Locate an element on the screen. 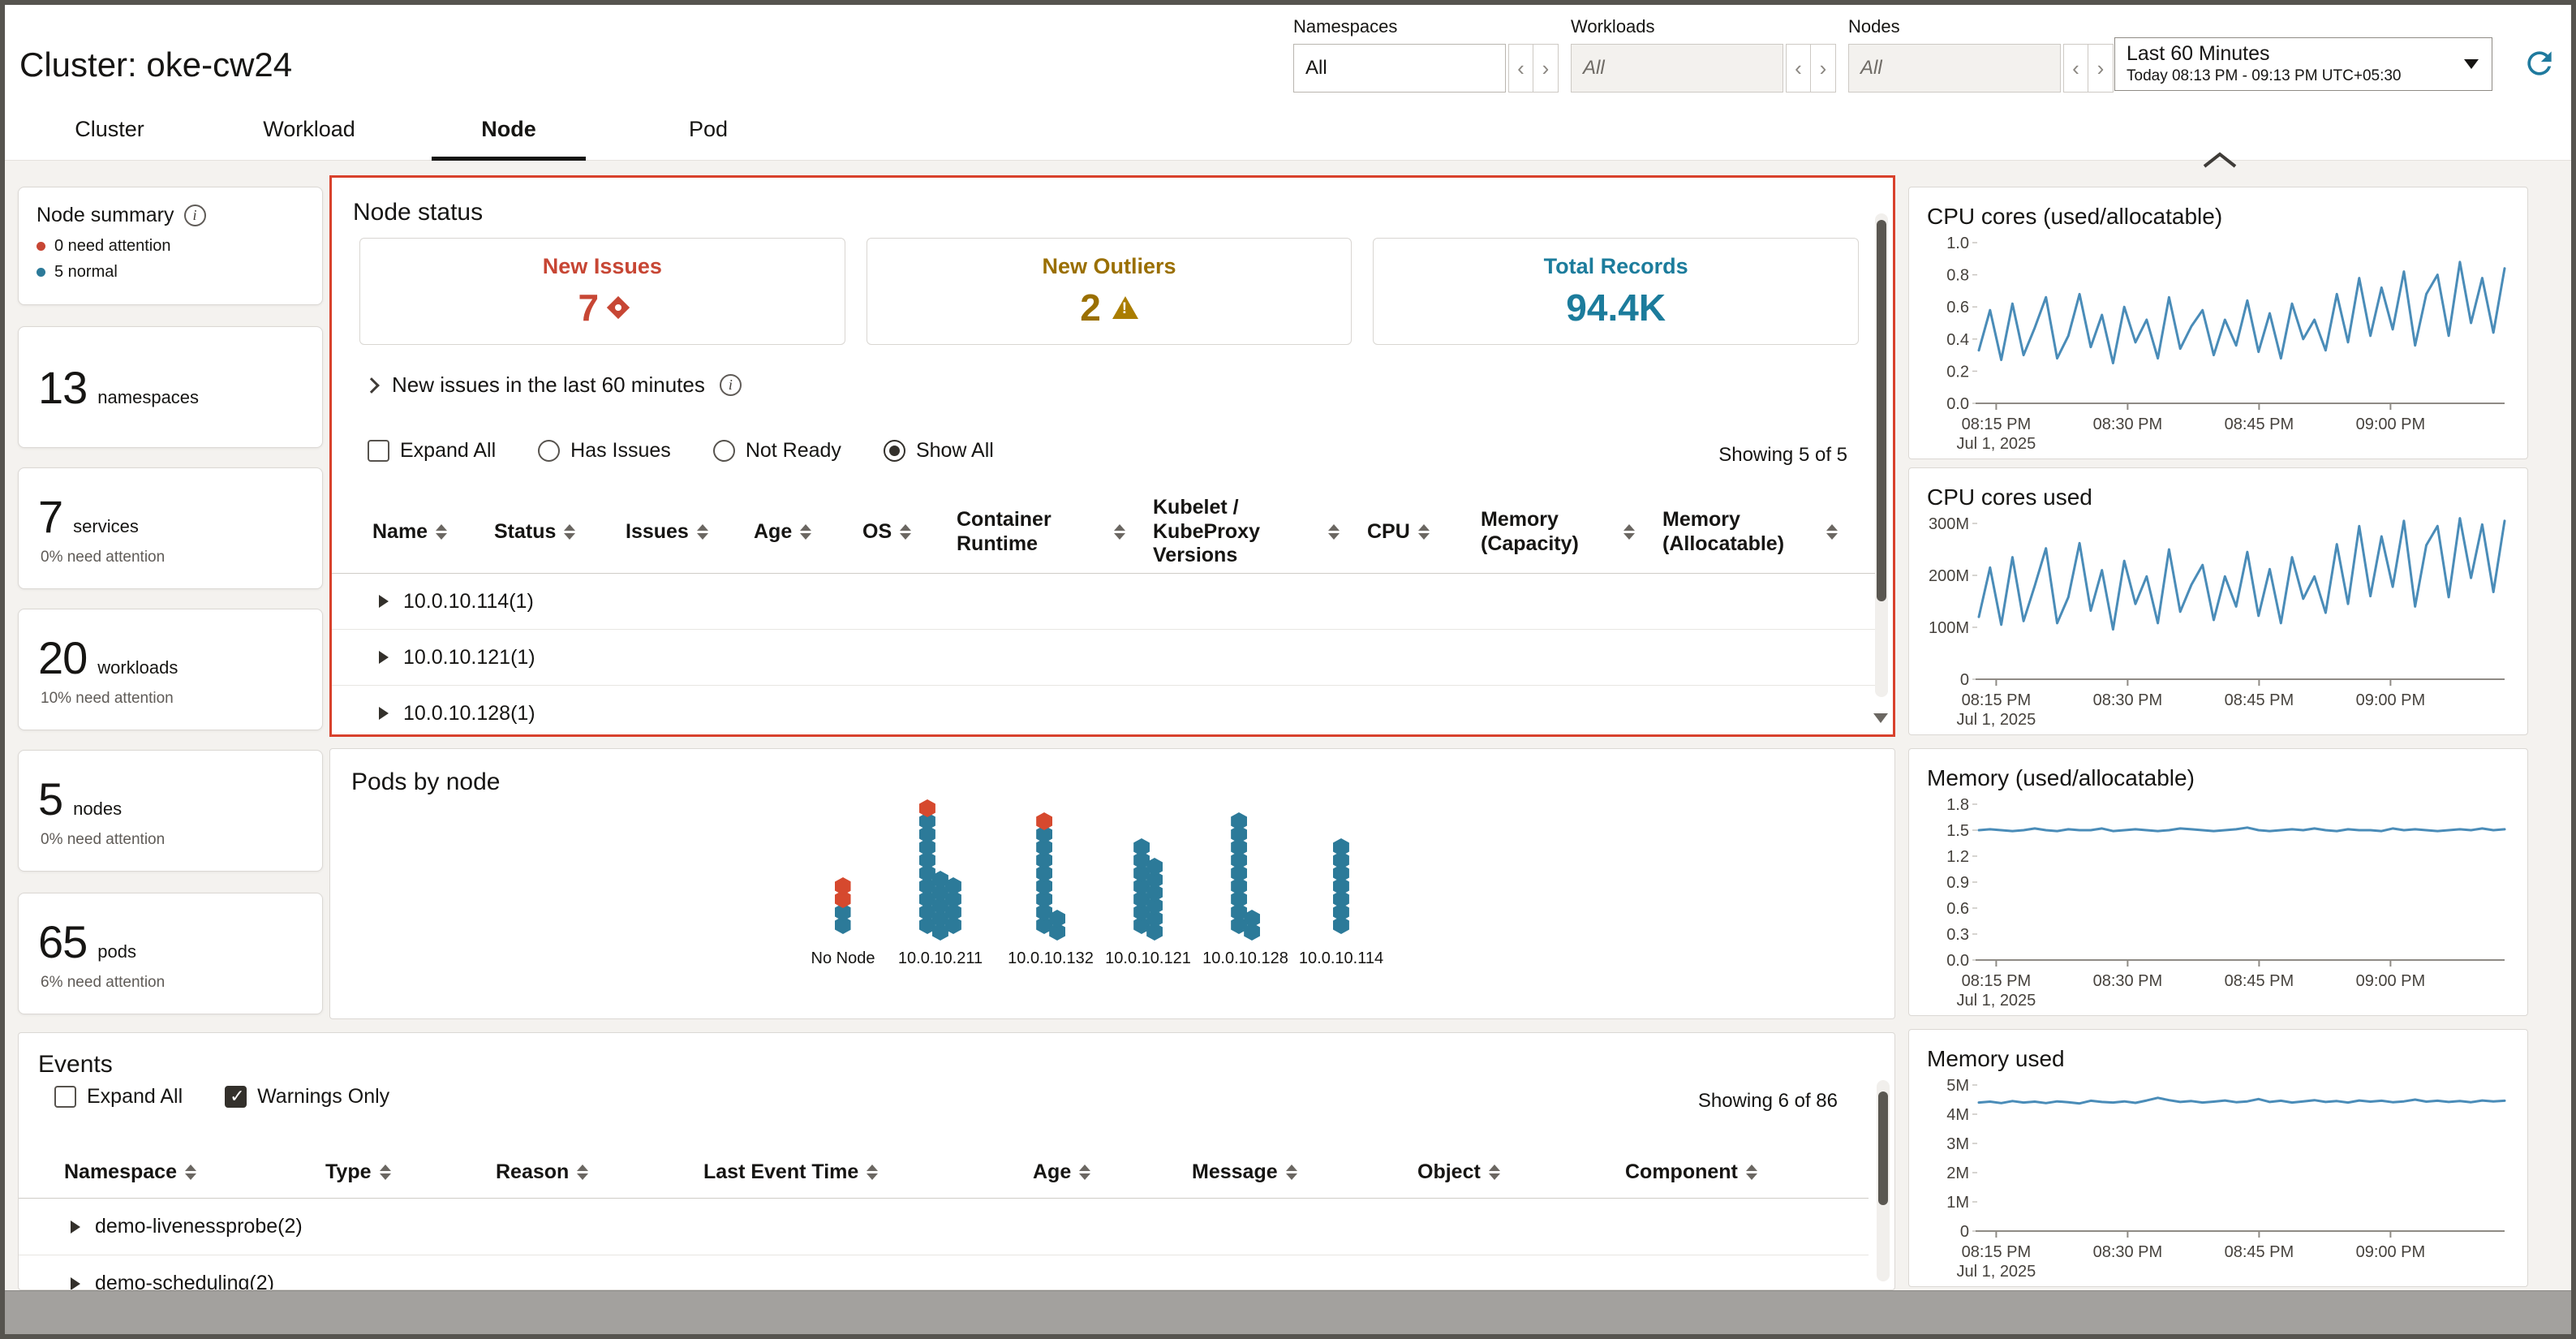 This screenshot has height=1339, width=2576. column-header-issues: Issues is located at coordinates (690, 532).